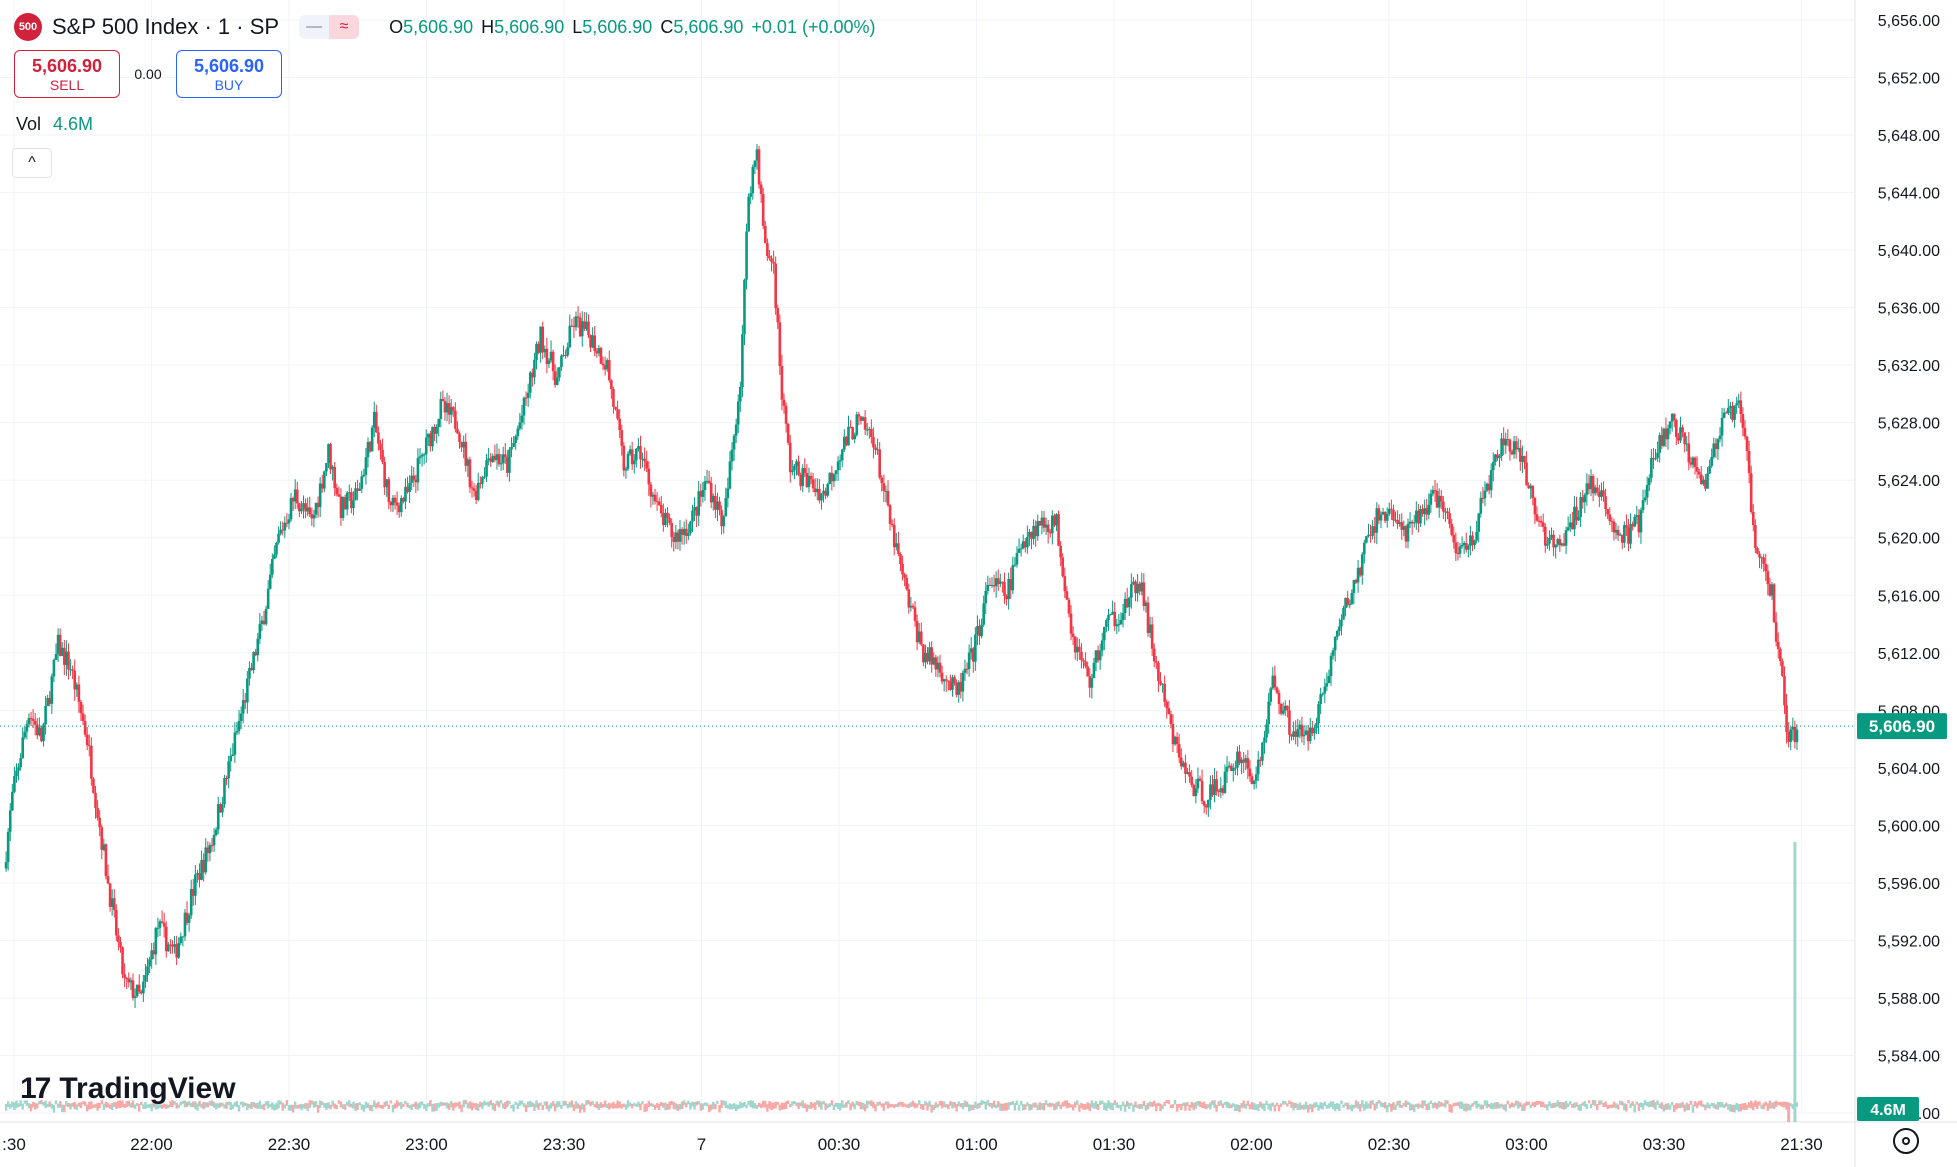 This screenshot has height=1167, width=1957. I want to click on sell-button: 5,606.90 SELL, so click(67, 74).